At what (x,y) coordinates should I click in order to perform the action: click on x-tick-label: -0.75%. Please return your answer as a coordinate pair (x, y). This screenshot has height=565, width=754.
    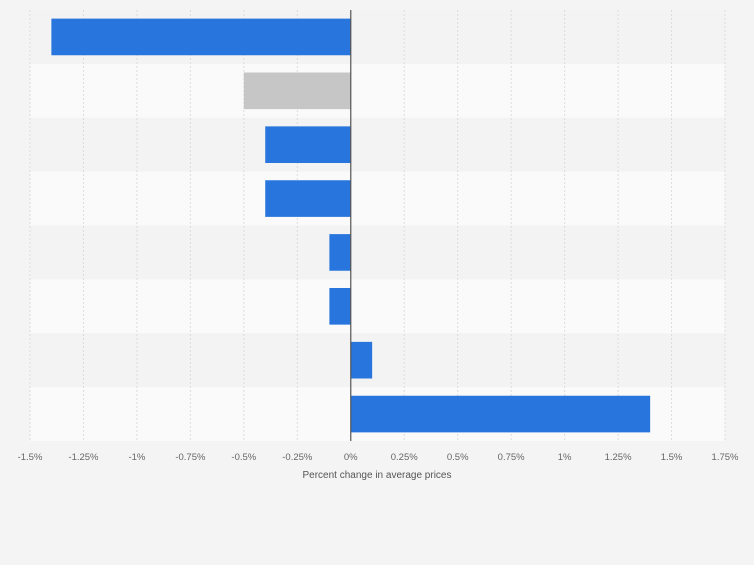
    Looking at the image, I should click on (190, 457).